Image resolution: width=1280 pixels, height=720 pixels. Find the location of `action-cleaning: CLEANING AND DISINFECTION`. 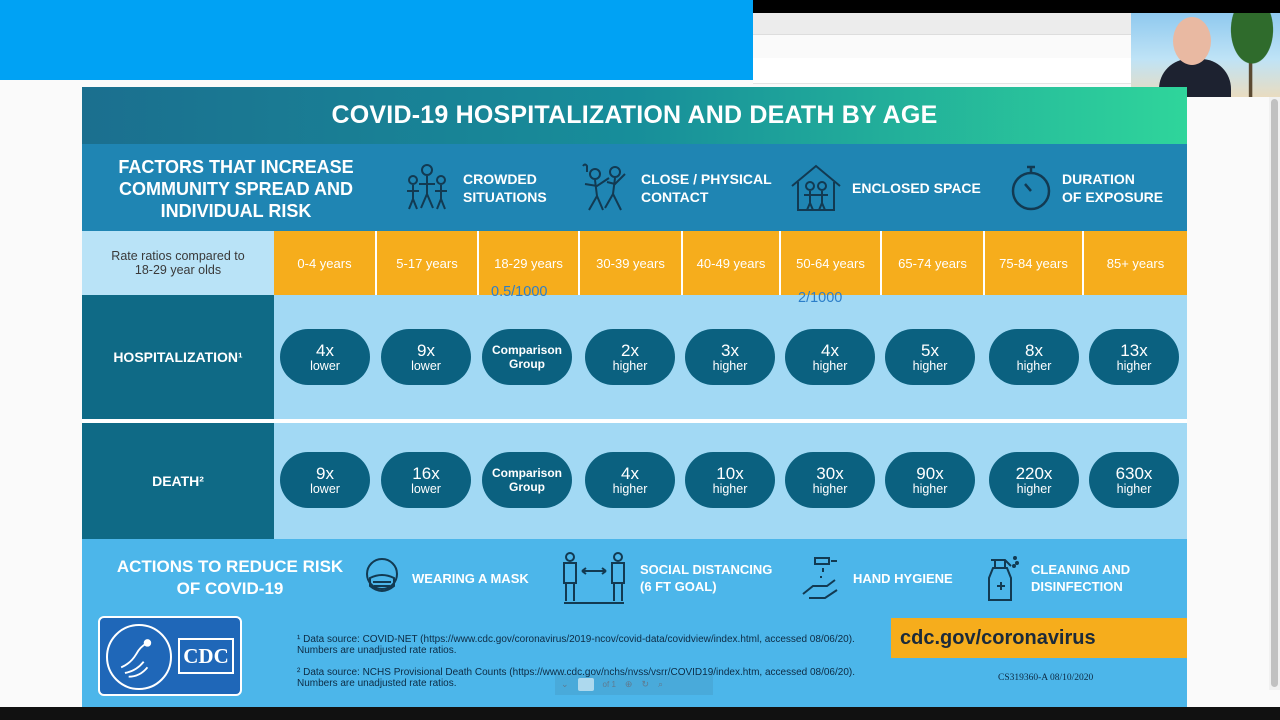

action-cleaning: CLEANING AND DISINFECTION is located at coordinates (1057, 578).